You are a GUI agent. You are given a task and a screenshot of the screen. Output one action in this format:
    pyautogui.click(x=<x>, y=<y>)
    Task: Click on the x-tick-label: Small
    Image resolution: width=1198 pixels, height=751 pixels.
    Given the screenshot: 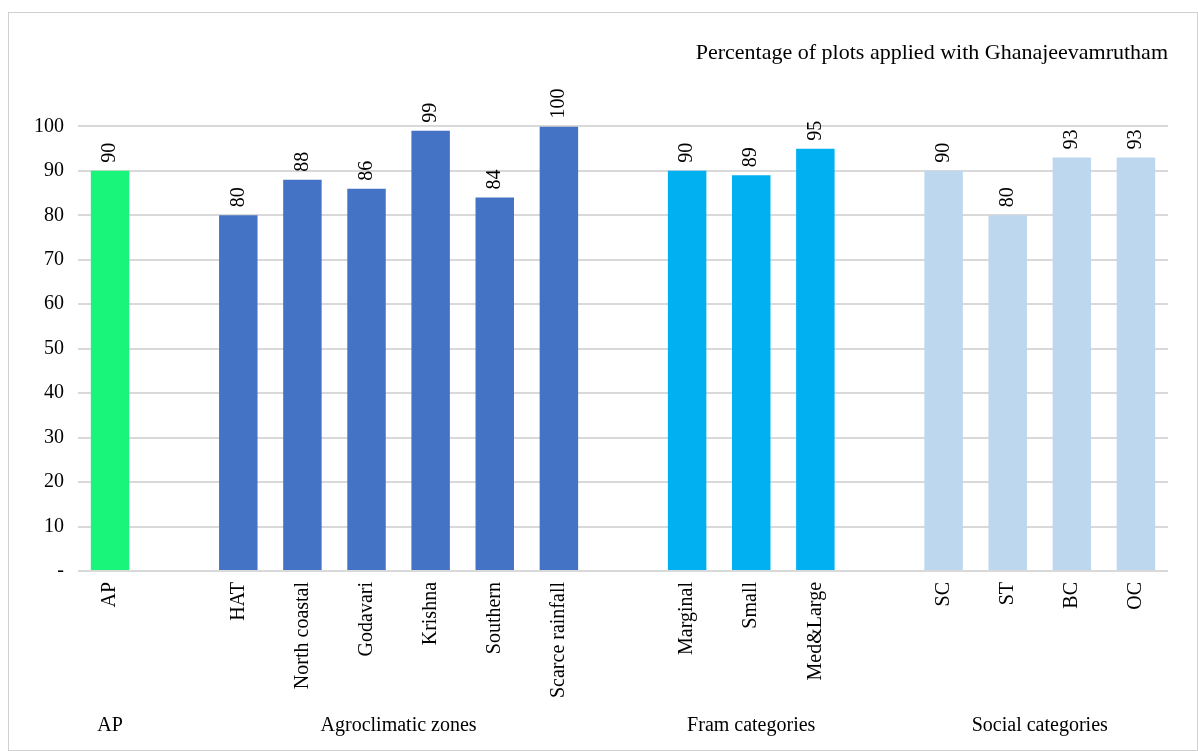 What is the action you would take?
    pyautogui.click(x=749, y=605)
    